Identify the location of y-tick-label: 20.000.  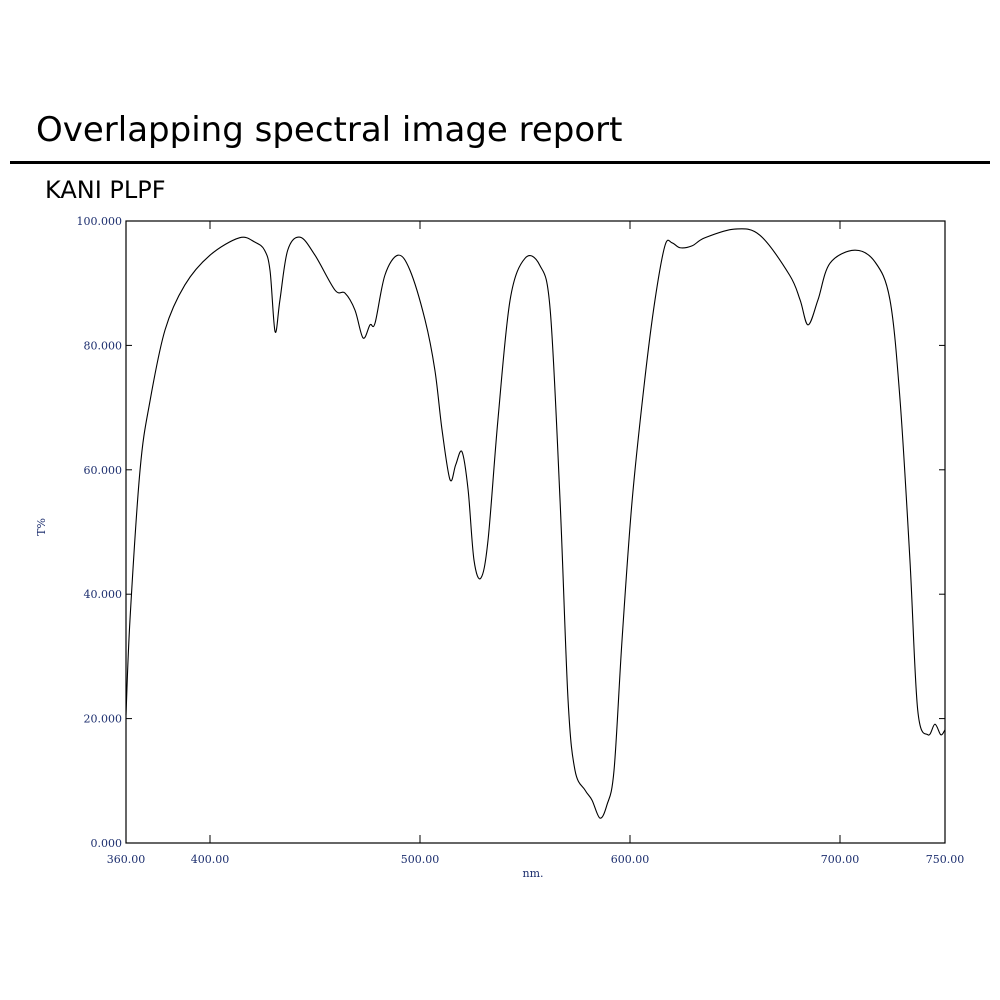
(103, 719).